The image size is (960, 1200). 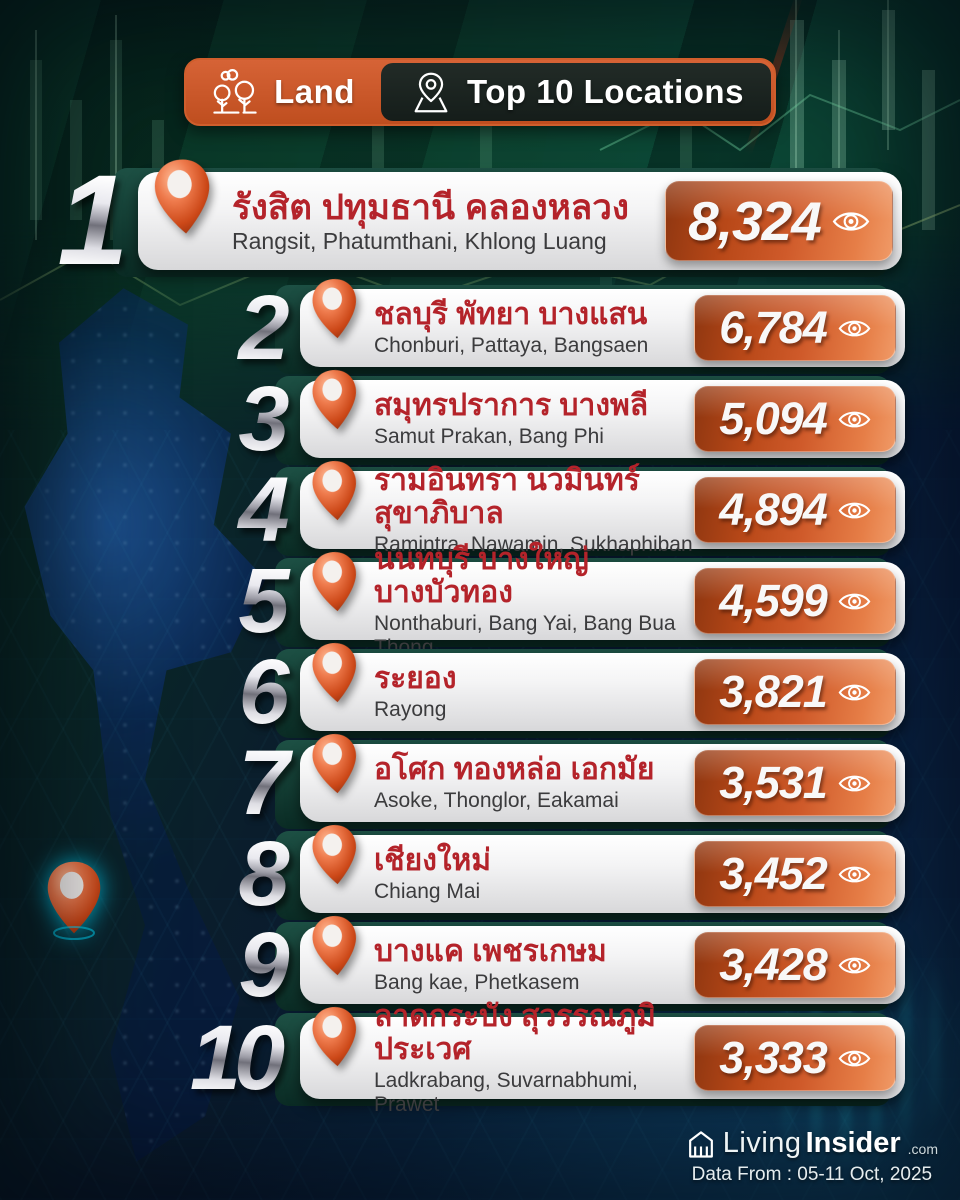 What do you see at coordinates (264, 965) in the screenshot?
I see `rank-number: 9` at bounding box center [264, 965].